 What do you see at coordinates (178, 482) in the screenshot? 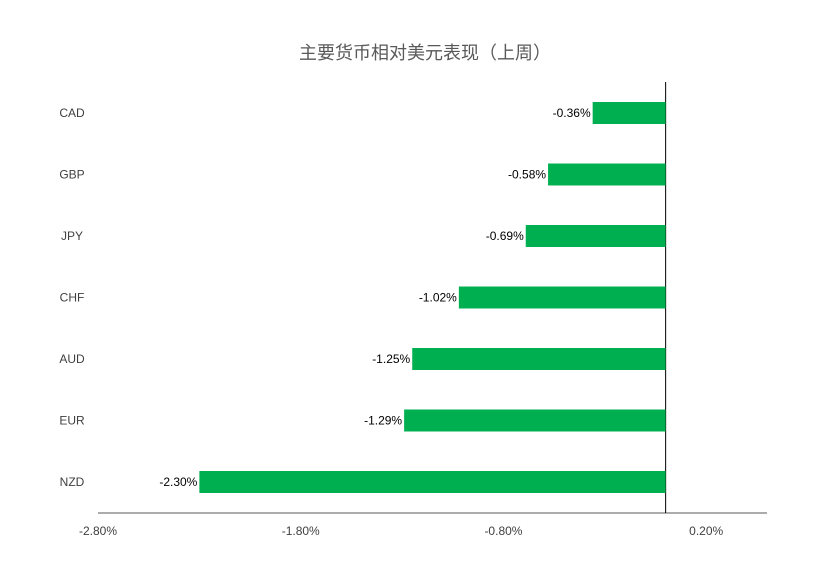
I see `data-label-nzd: -2.30%` at bounding box center [178, 482].